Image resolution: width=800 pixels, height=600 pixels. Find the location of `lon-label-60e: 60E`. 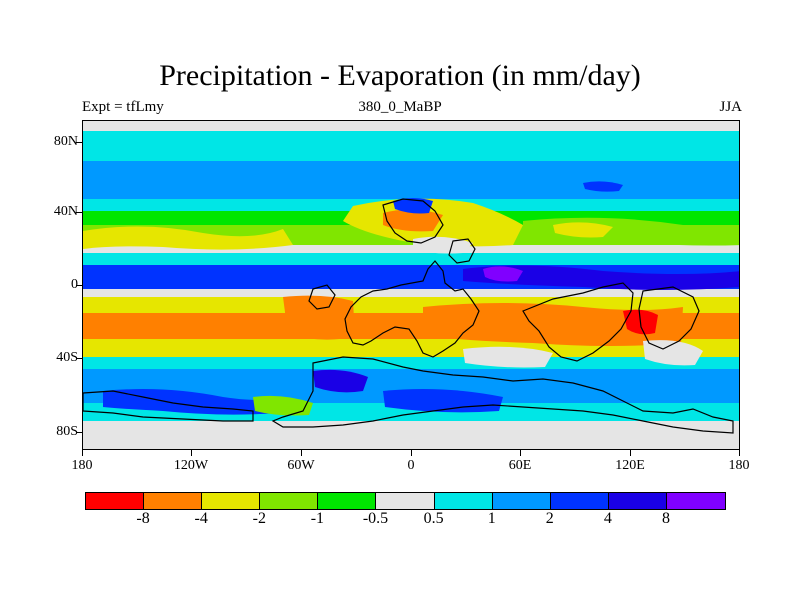

lon-label-60e: 60E is located at coordinates (520, 465).